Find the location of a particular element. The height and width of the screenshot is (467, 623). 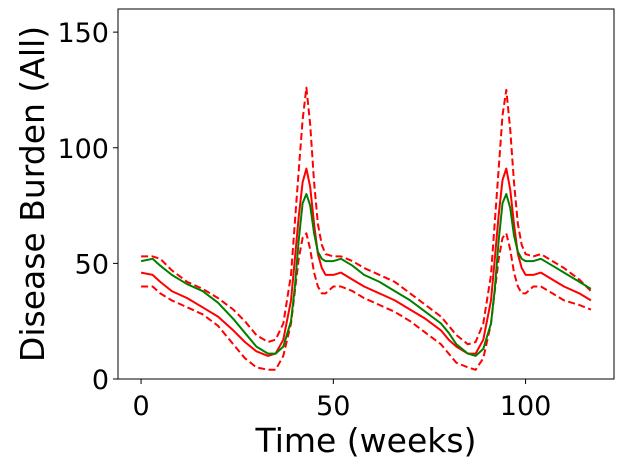

x-axis-title: Time (weeks) is located at coordinates (366, 440).